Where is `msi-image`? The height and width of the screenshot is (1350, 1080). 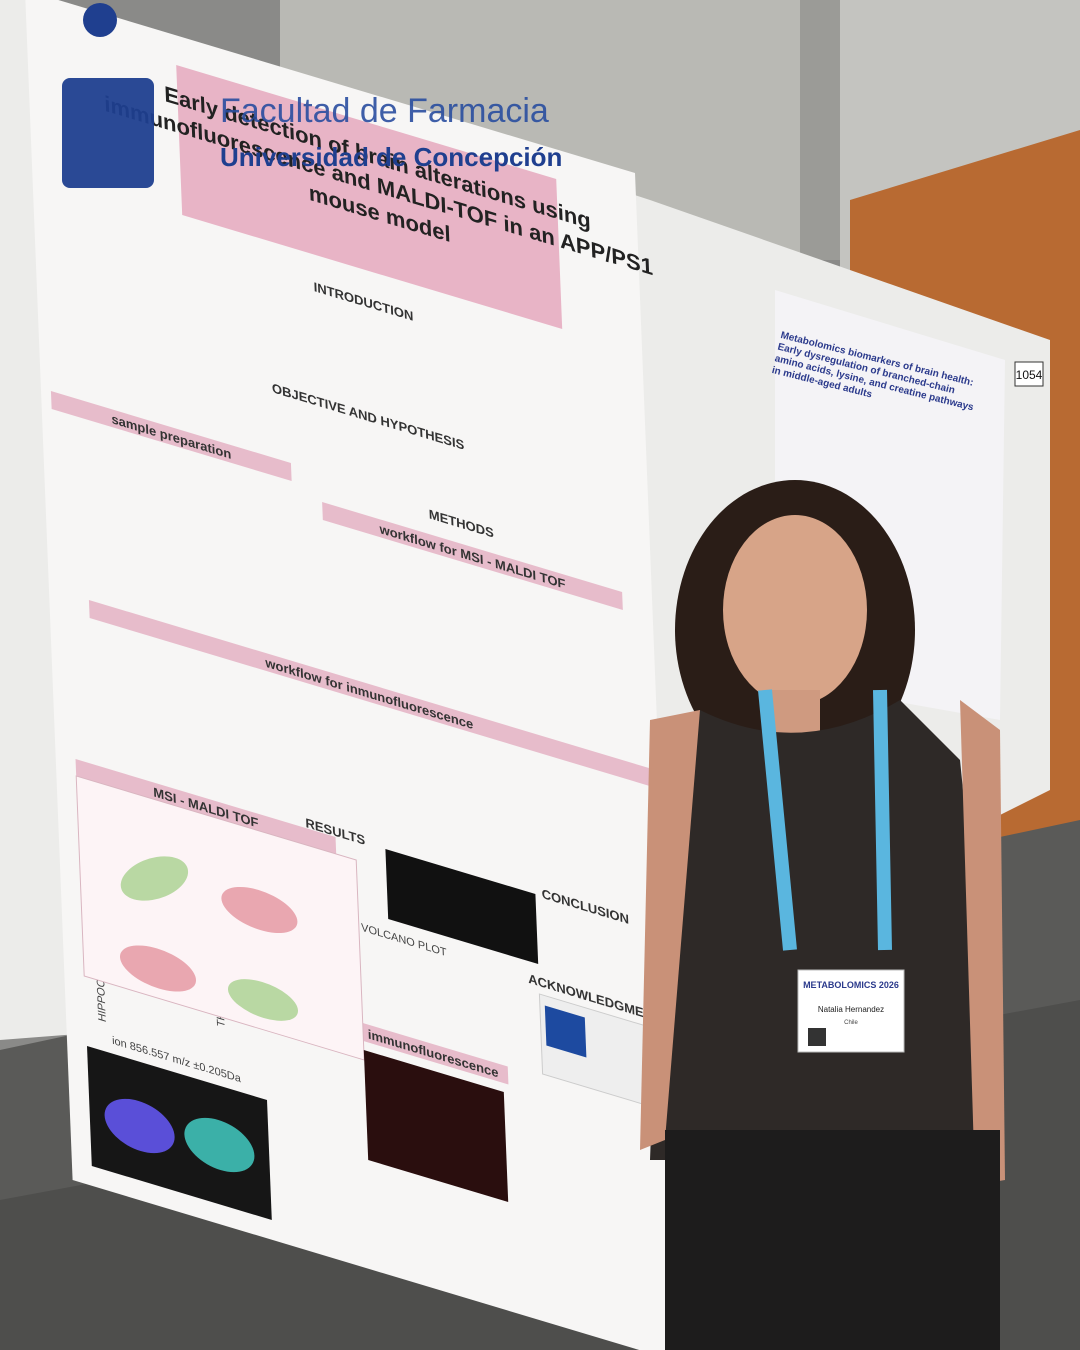 msi-image is located at coordinates (462, 907).